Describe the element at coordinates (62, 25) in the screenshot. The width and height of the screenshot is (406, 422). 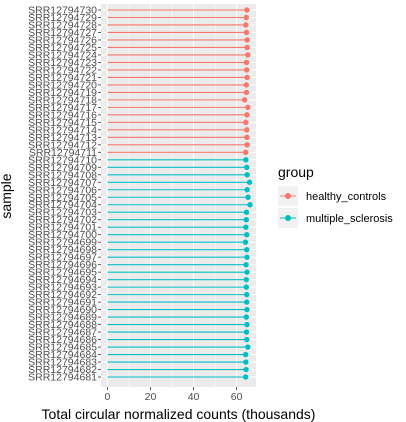
I see `y-tick-label: SRR12794728` at that location.